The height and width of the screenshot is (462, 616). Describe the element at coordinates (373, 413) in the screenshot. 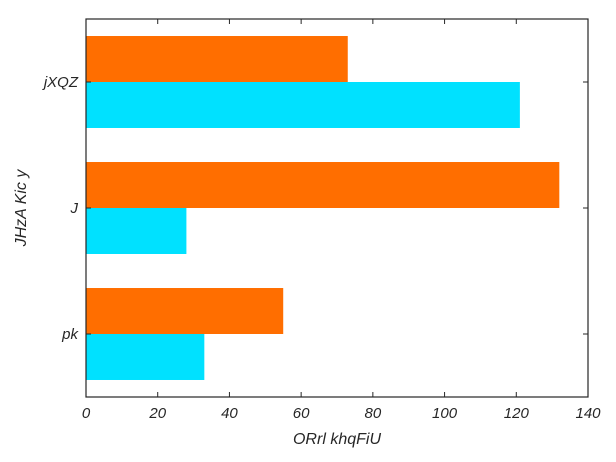

I see `x-tick-label: 80` at that location.